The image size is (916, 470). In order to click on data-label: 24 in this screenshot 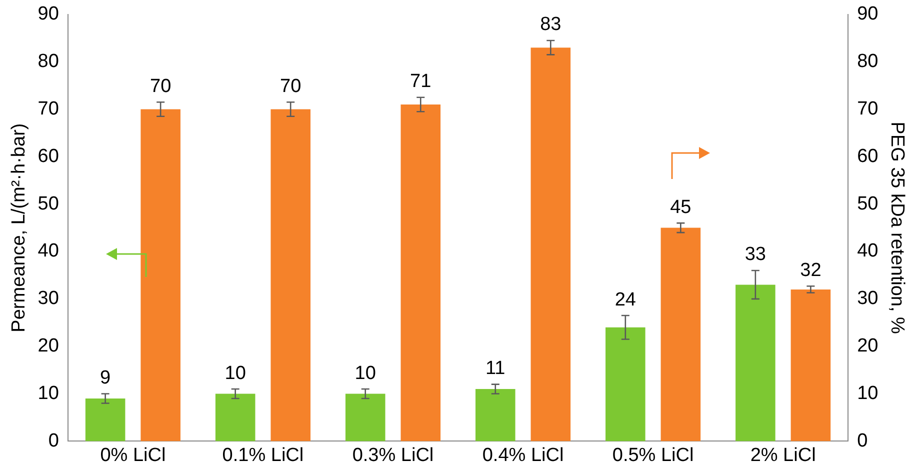, I will do `click(625, 299)`.